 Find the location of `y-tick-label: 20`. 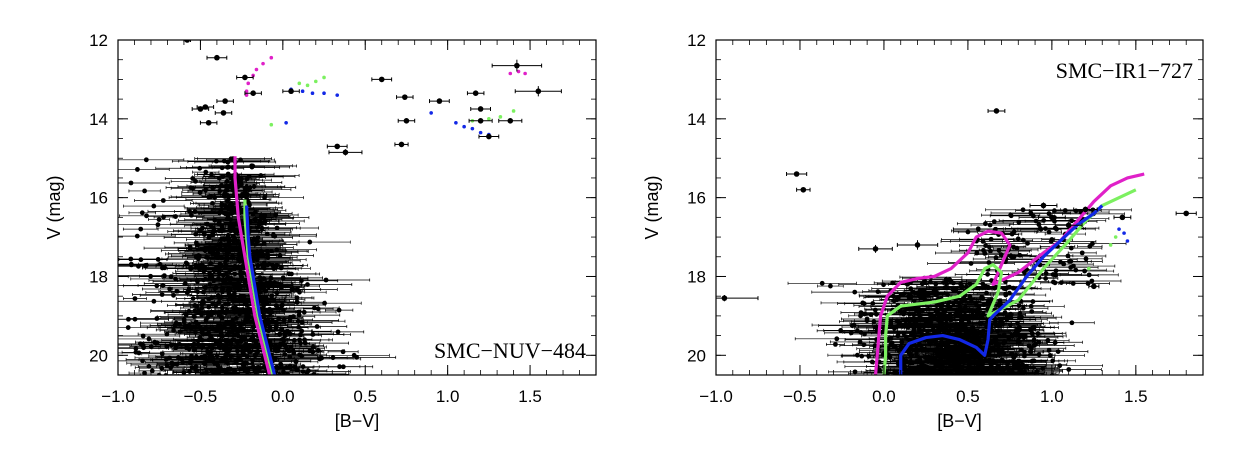

y-tick-label: 20 is located at coordinates (696, 355).